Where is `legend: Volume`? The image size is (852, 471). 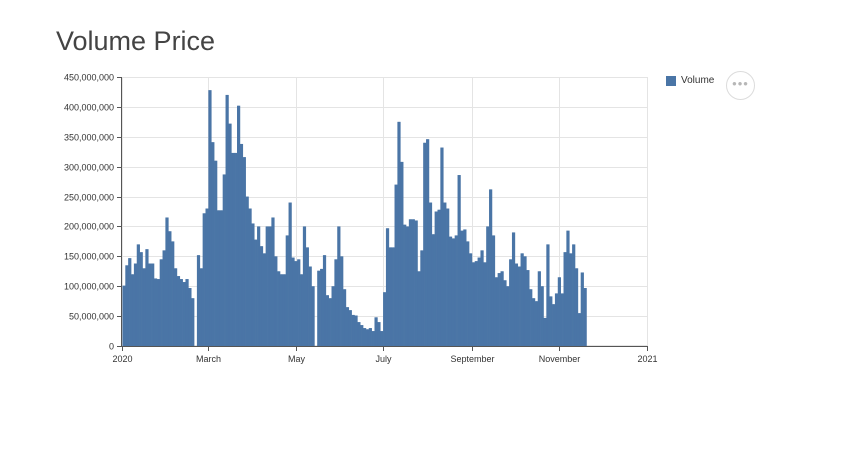
legend: Volume is located at coordinates (690, 80).